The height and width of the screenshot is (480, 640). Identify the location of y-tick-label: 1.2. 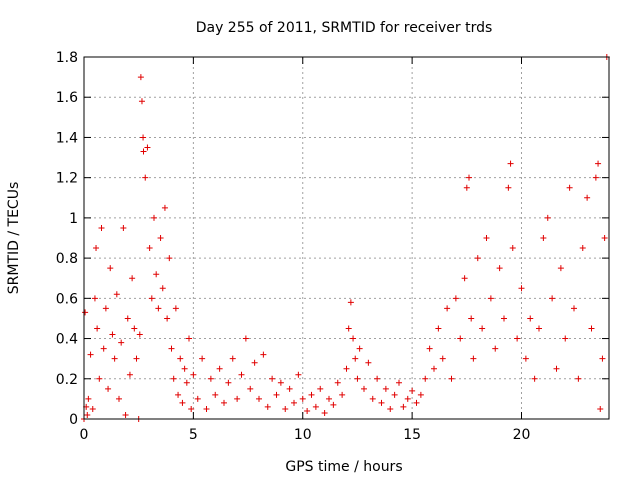
(67, 179).